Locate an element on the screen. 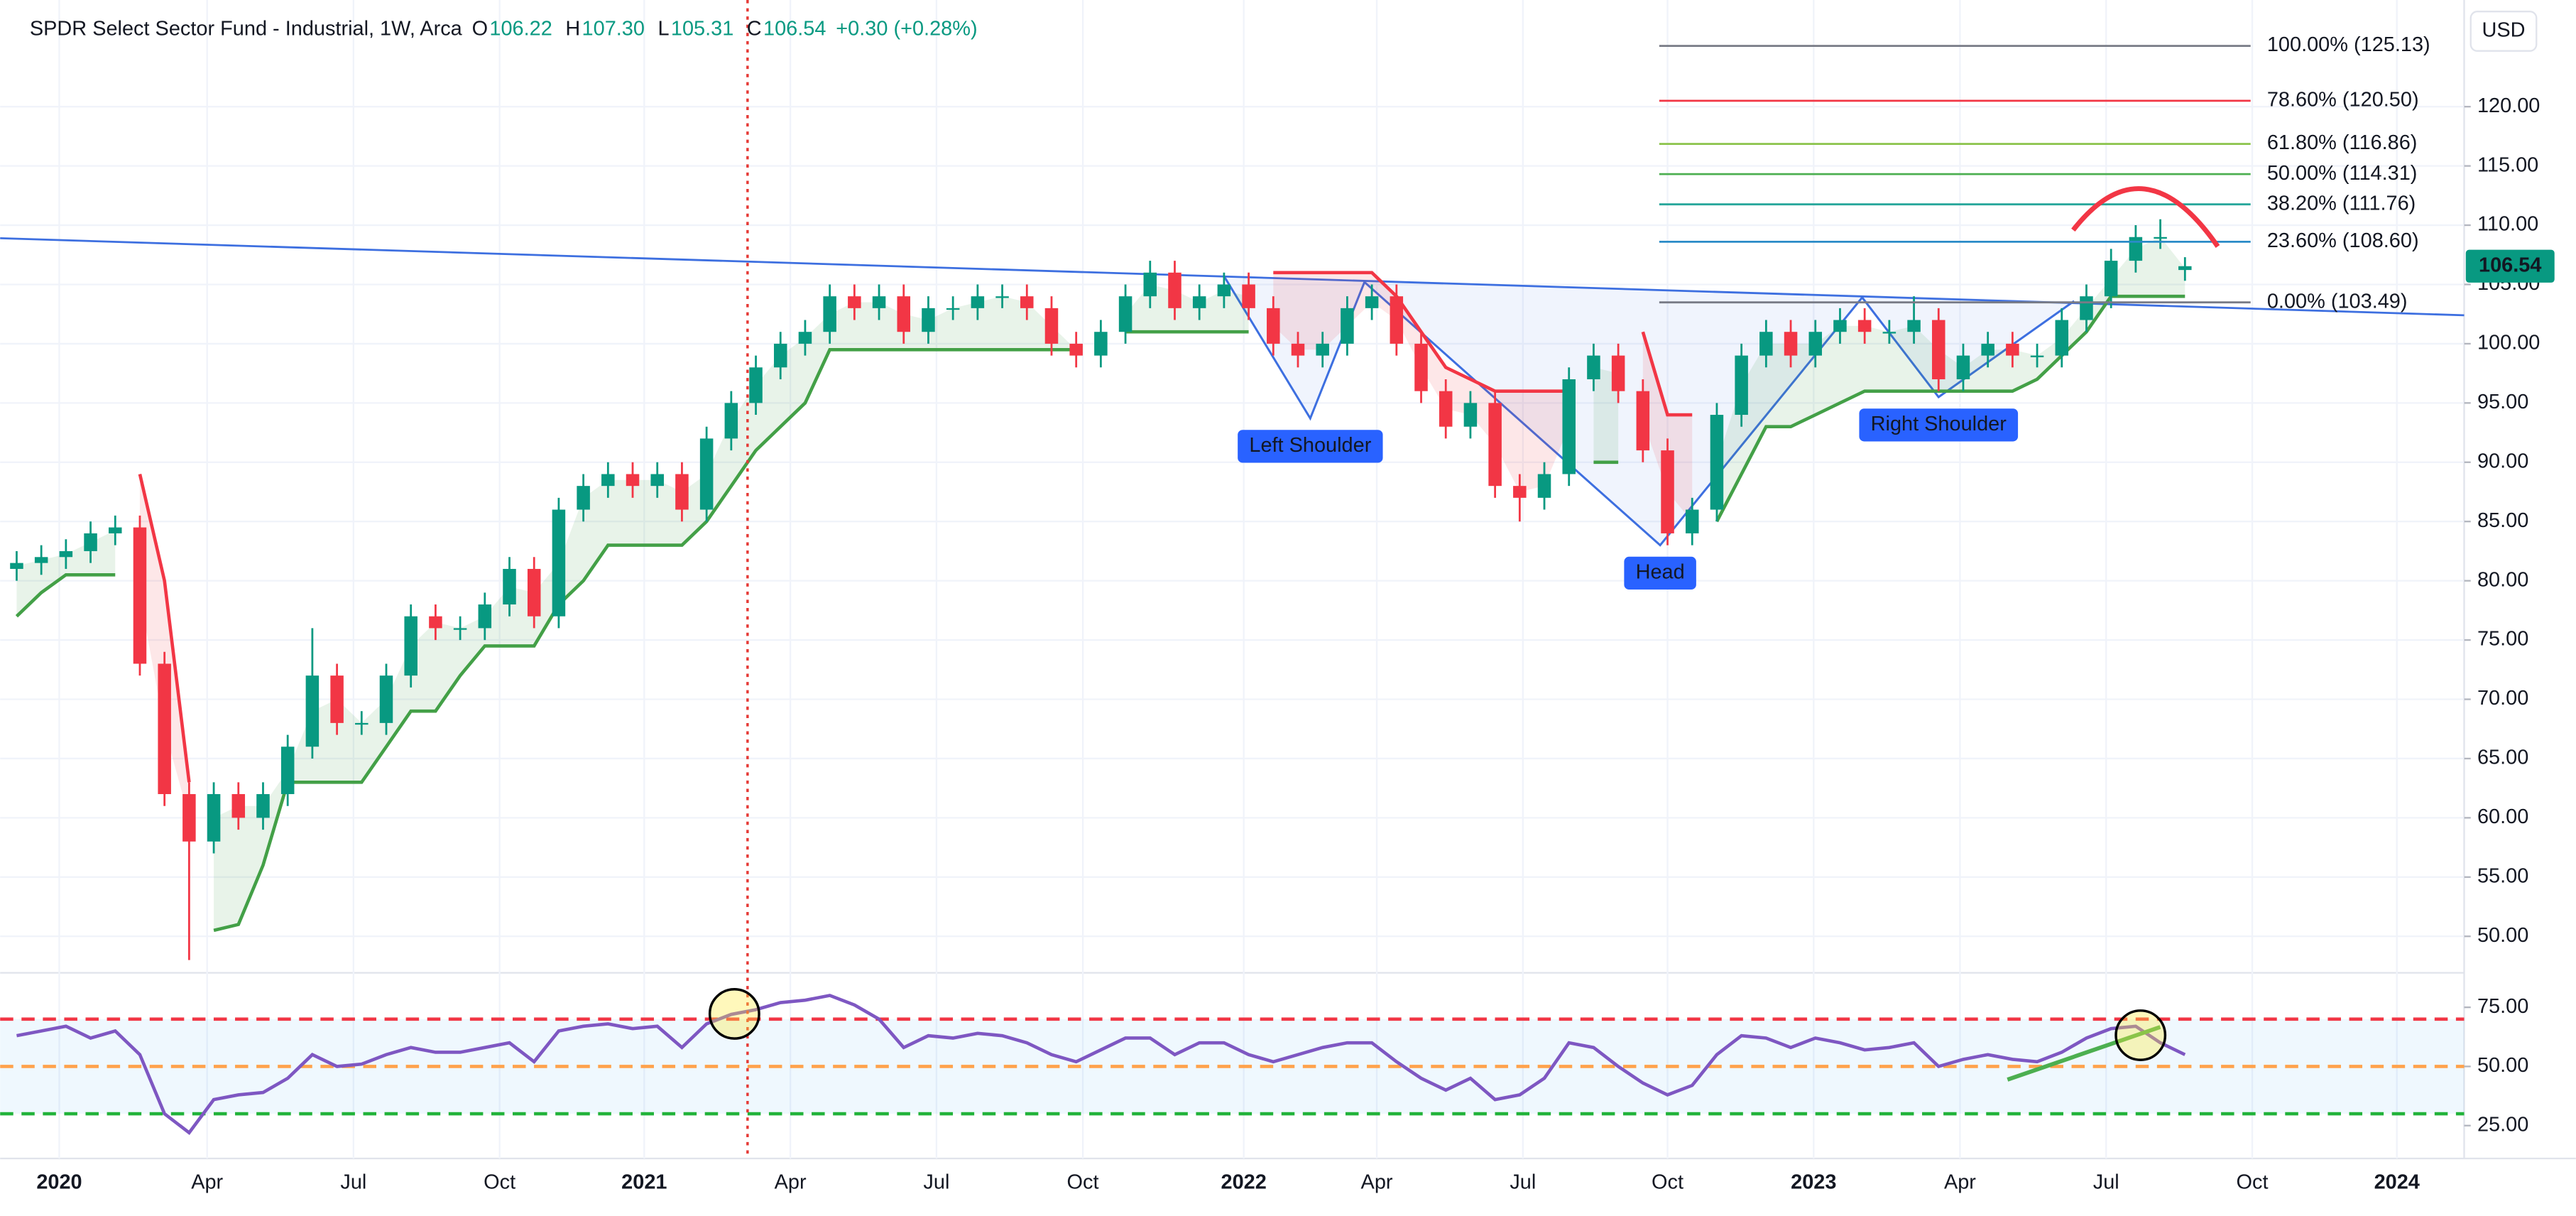 The image size is (2576, 1216). y-tick-label: 100.00 is located at coordinates (2508, 343).